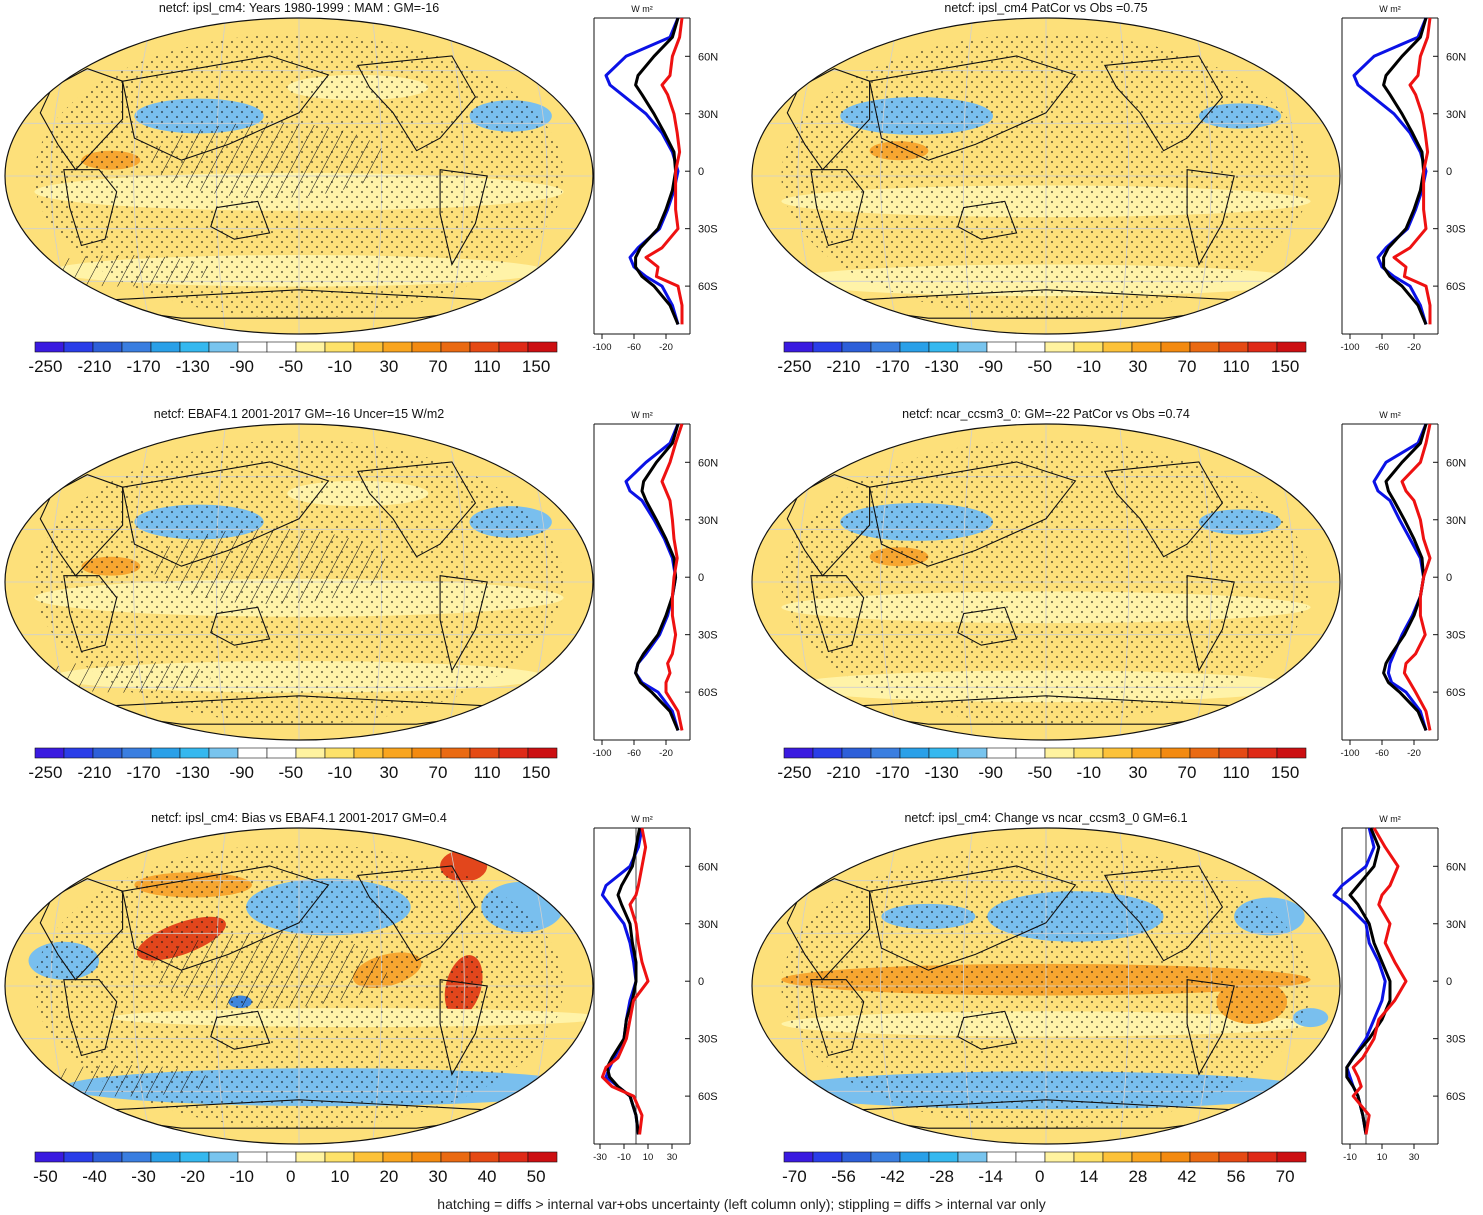  I want to click on zonal-unit-label: W m², so click(642, 819).